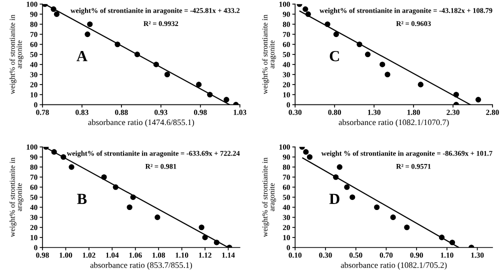 This screenshot has width=500, height=275. I want to click on annotation: C, so click(334, 56).